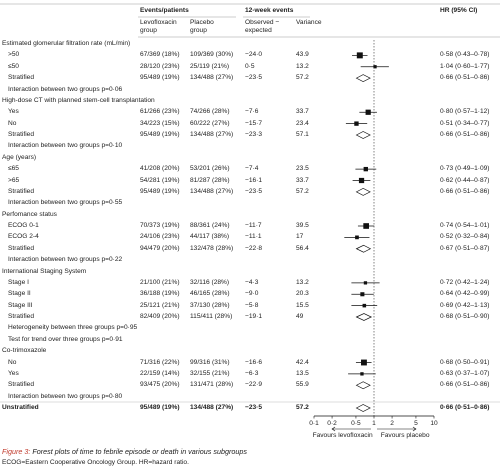  What do you see at coordinates (300, 316) in the screenshot?
I see `variance: 49` at bounding box center [300, 316].